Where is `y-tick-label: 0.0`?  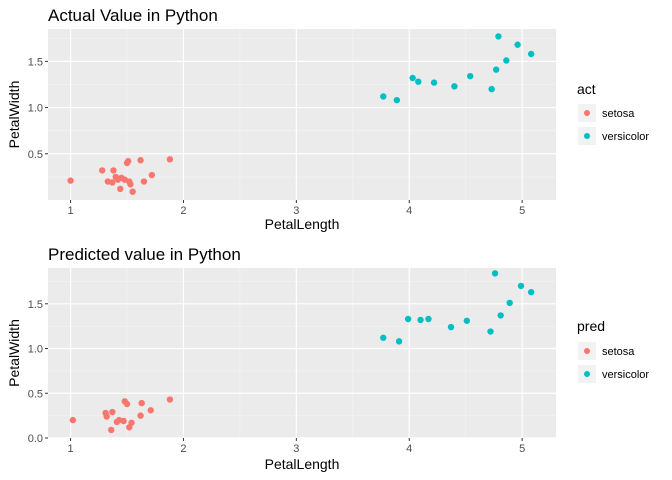 y-tick-label: 0.0 is located at coordinates (35, 439).